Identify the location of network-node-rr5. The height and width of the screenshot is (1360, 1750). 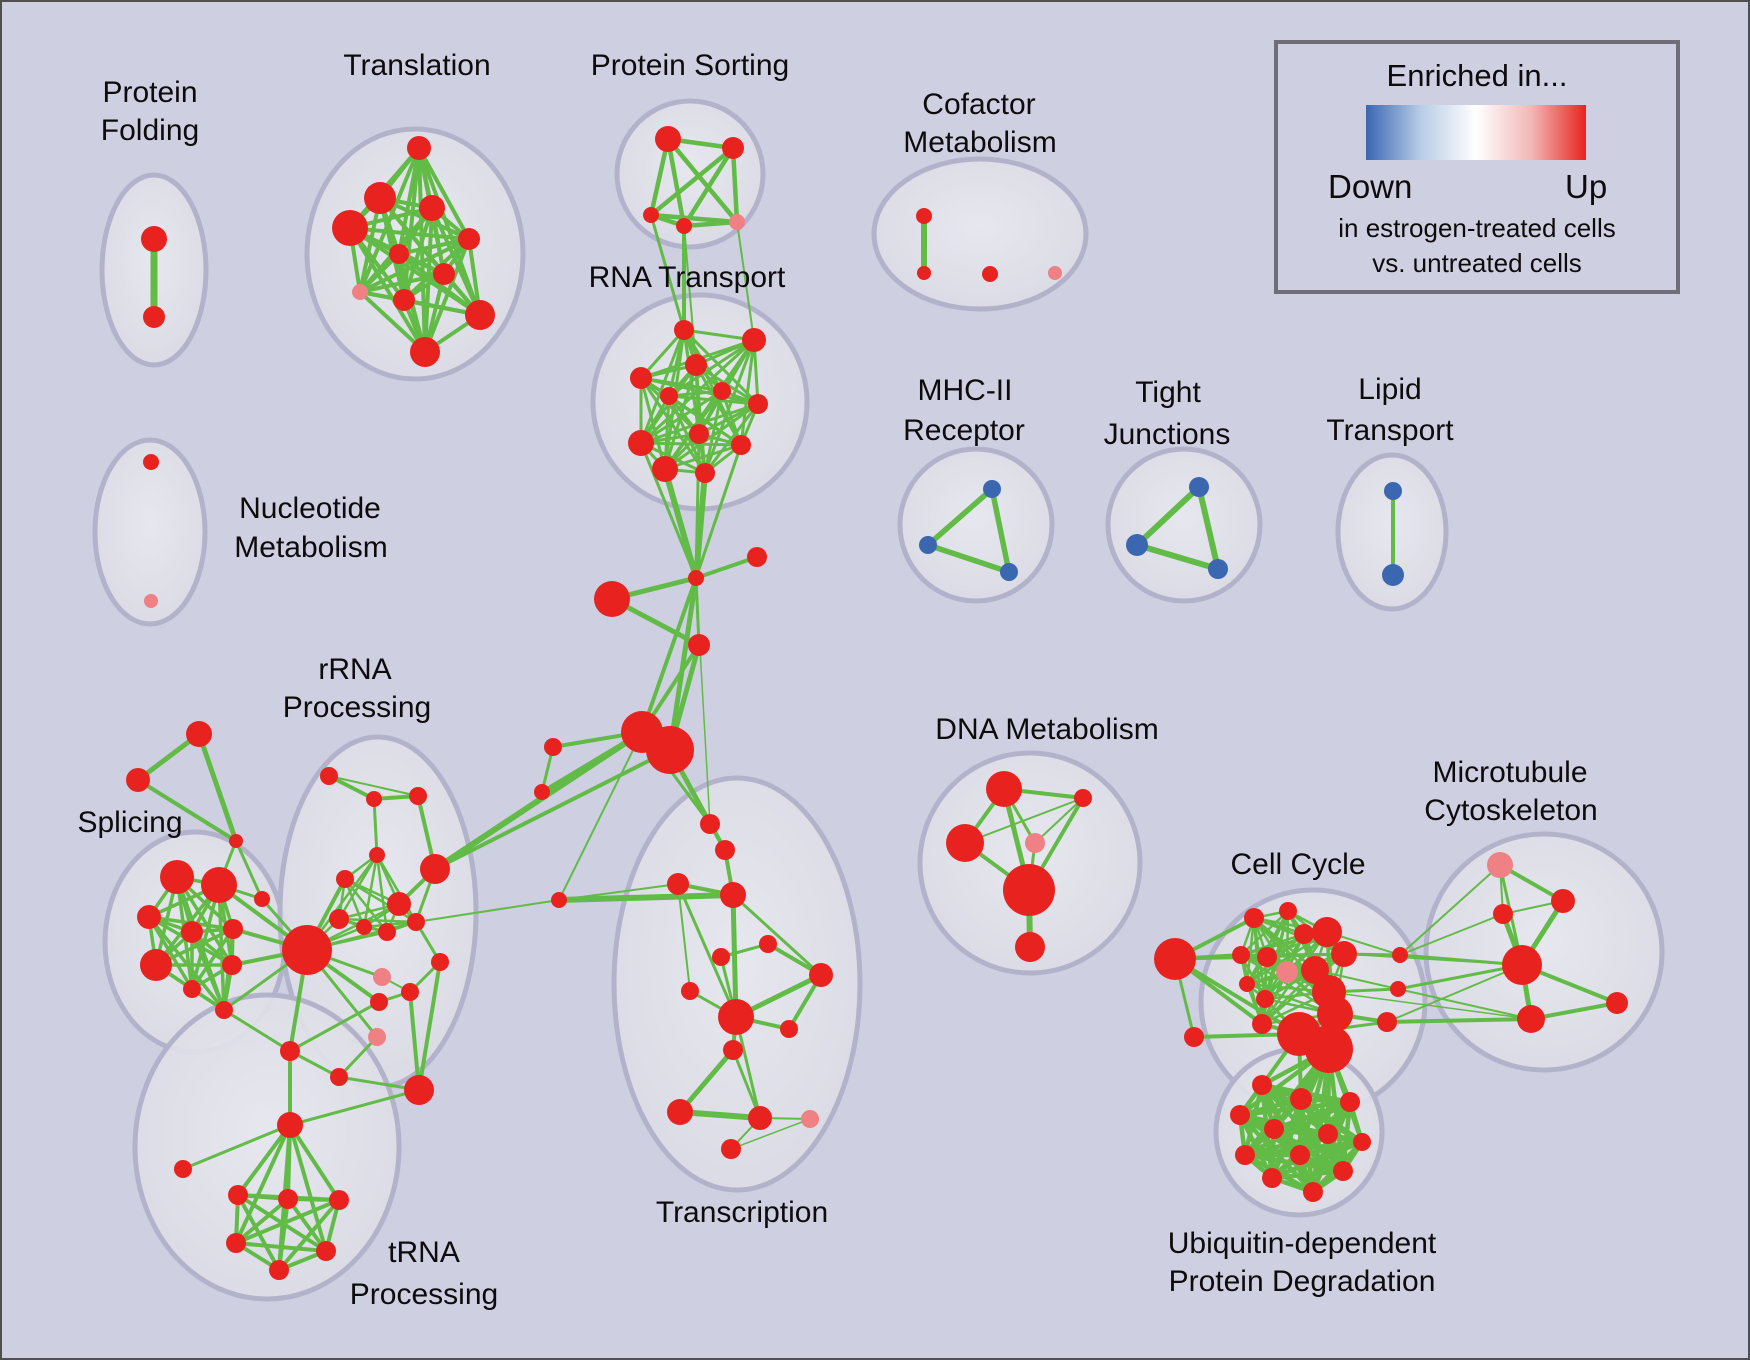
(345, 879).